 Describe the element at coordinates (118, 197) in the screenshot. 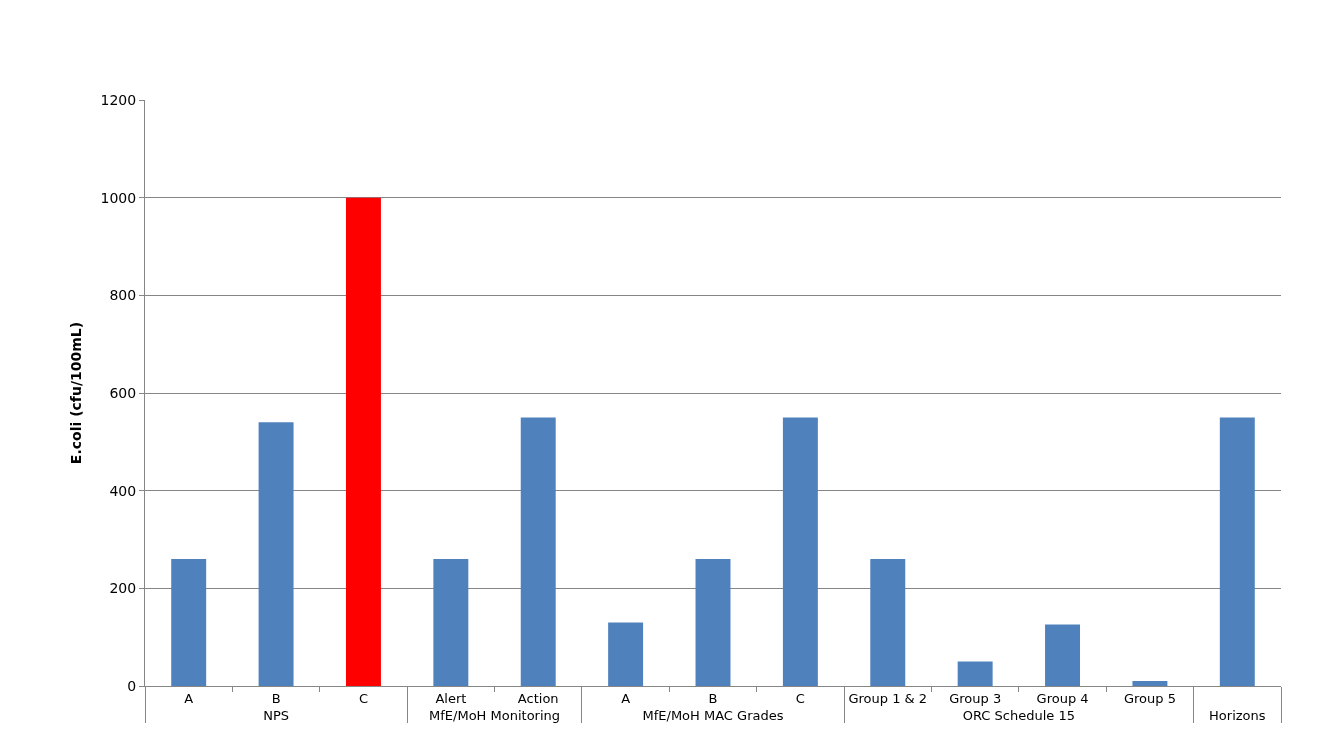

I see `y-tick-label: 1000` at that location.